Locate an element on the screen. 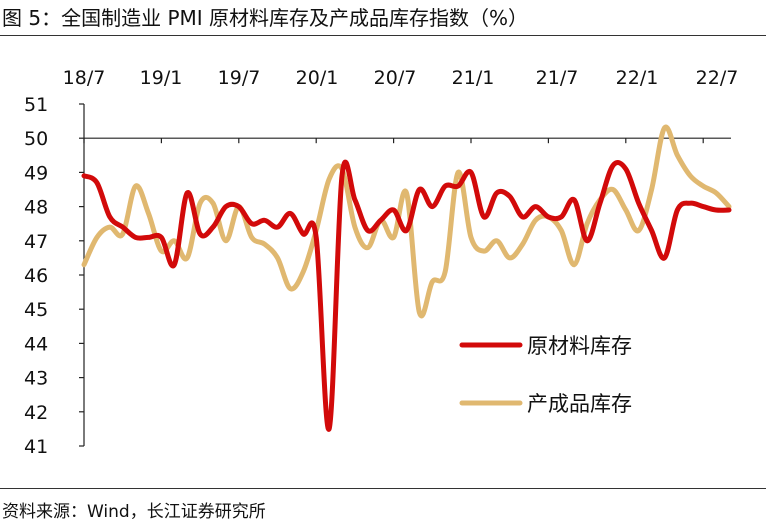  y-tick-label: 43 is located at coordinates (36, 379).